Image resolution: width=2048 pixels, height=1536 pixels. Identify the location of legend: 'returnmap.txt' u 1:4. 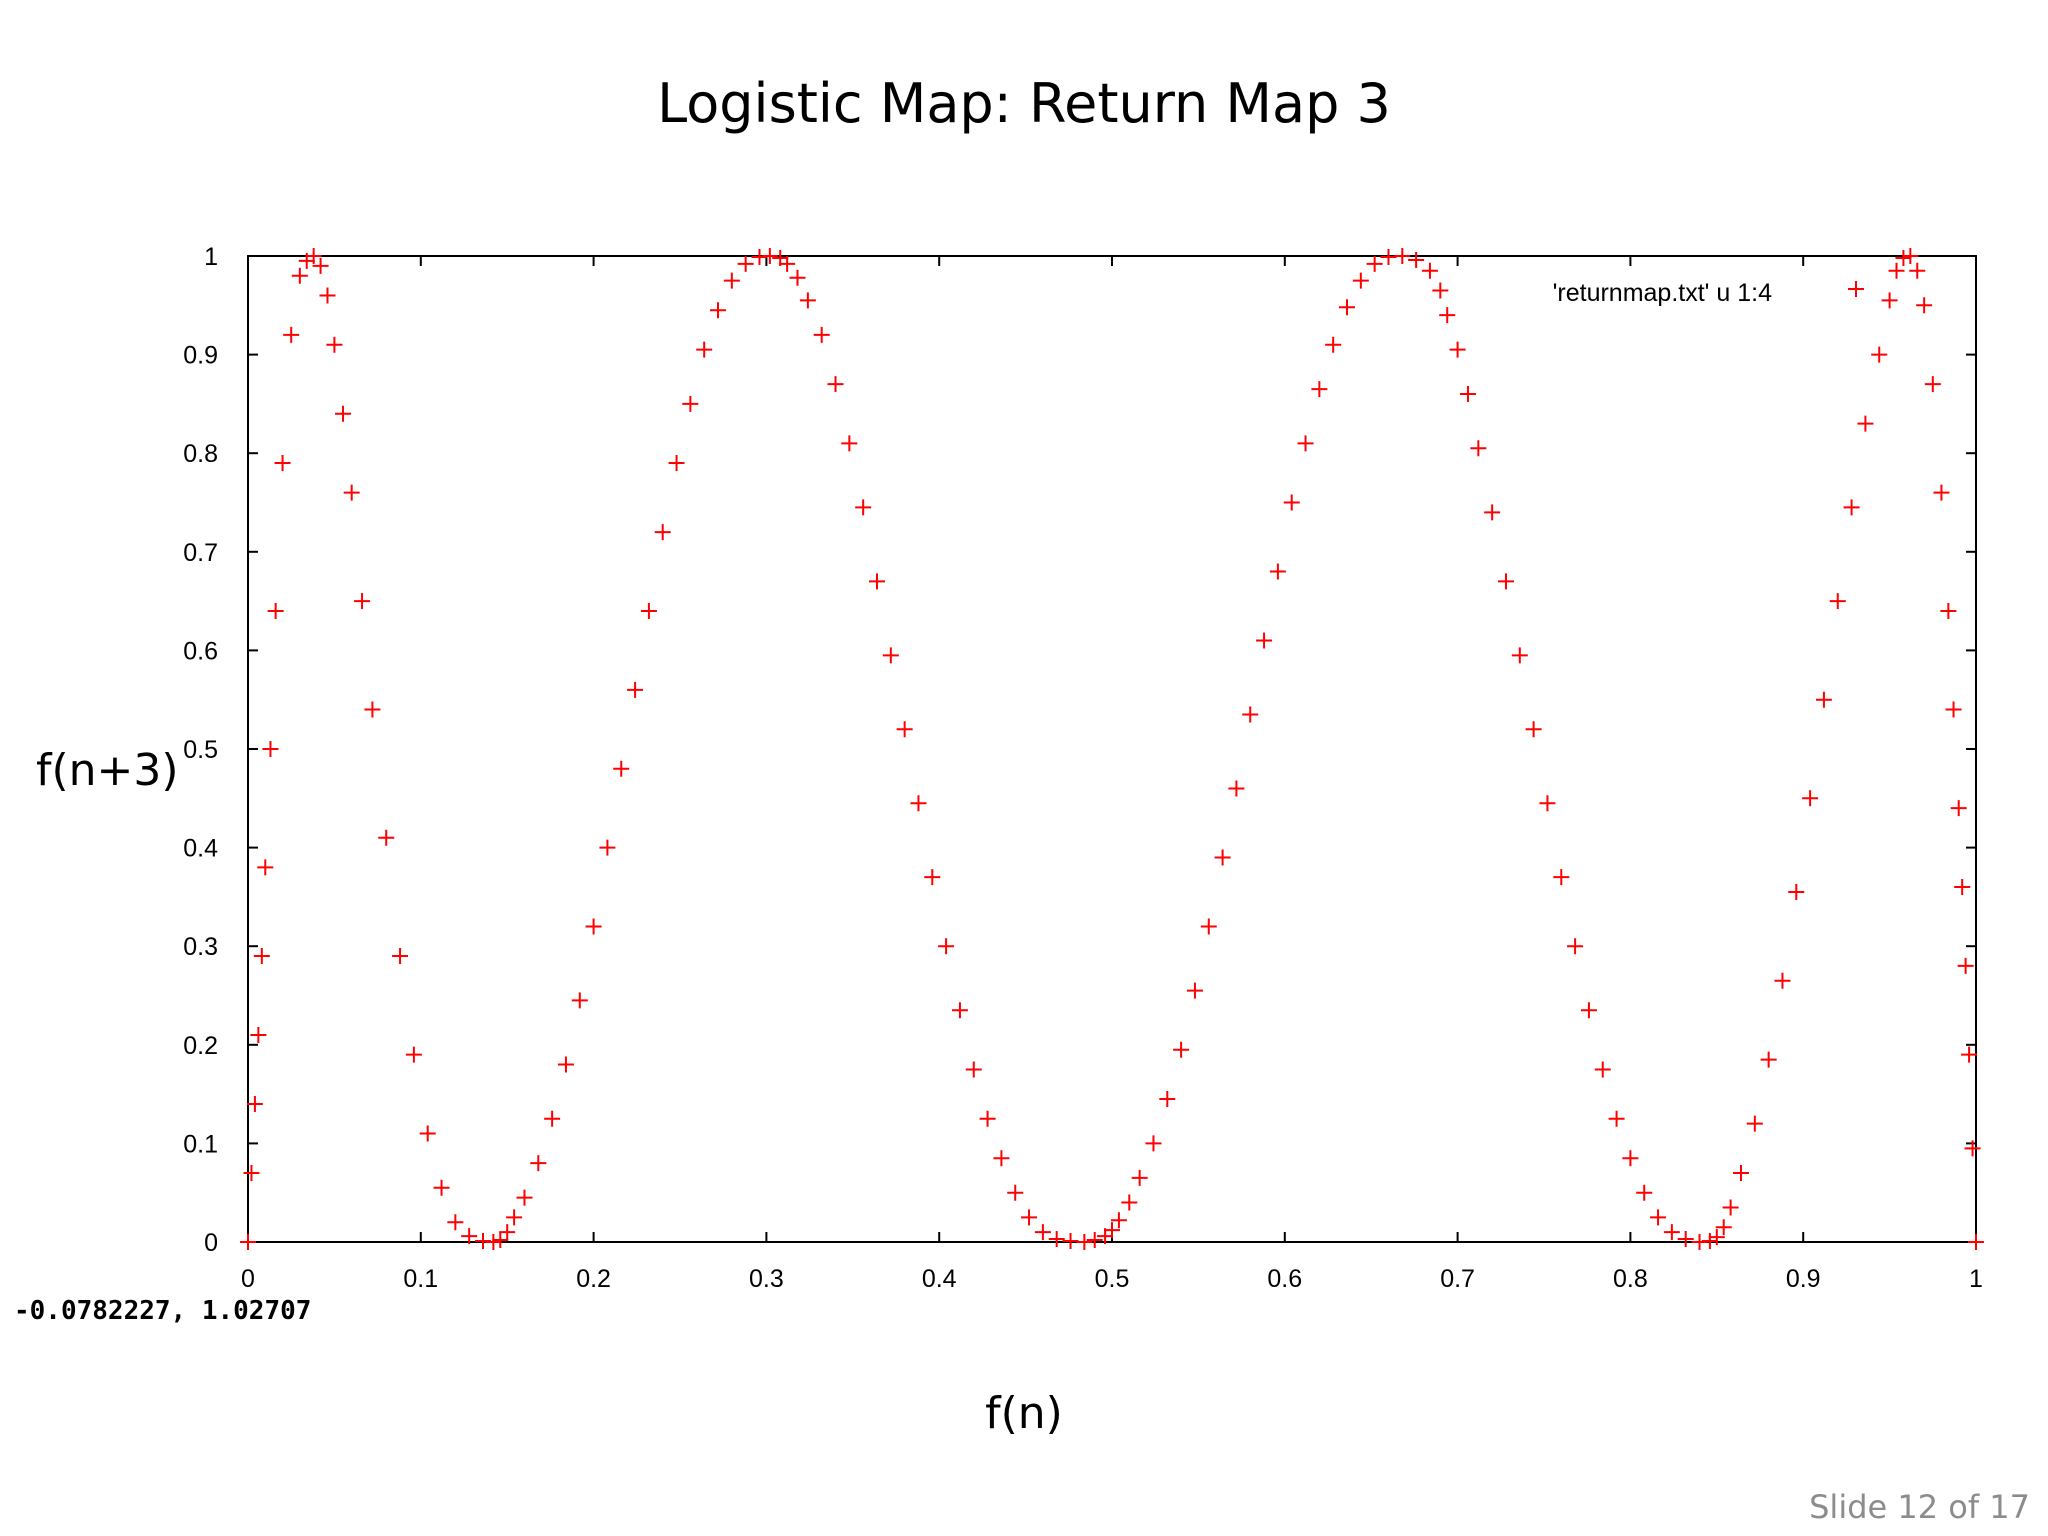
(1708, 293).